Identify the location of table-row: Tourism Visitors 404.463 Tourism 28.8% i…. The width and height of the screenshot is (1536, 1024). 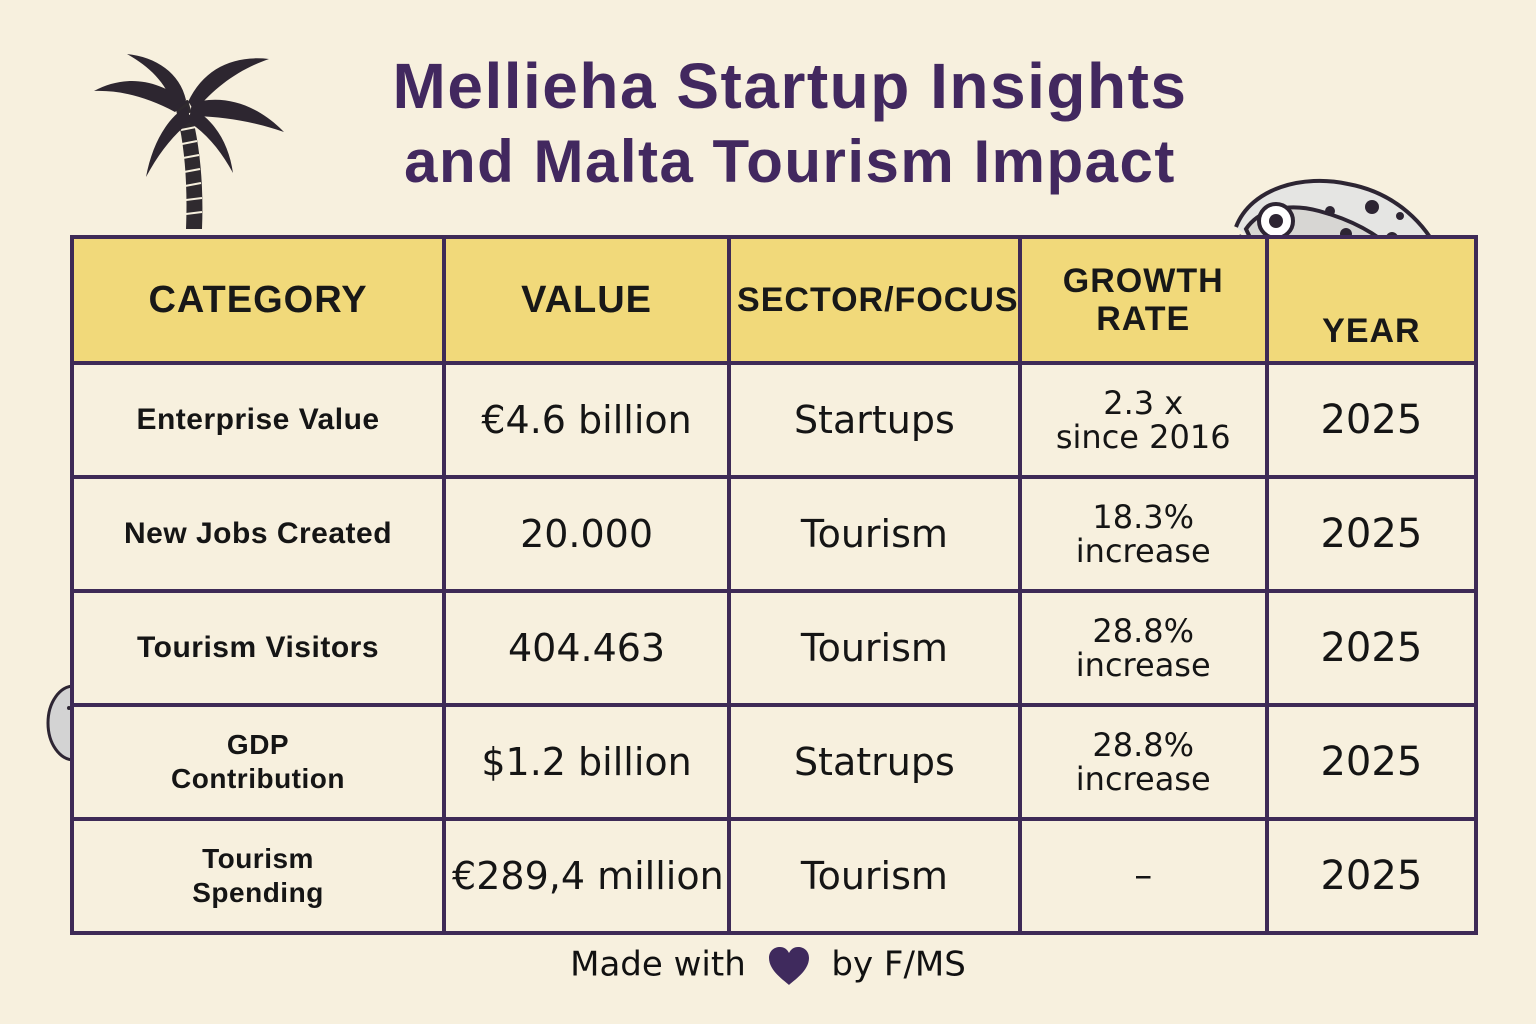
(774, 648).